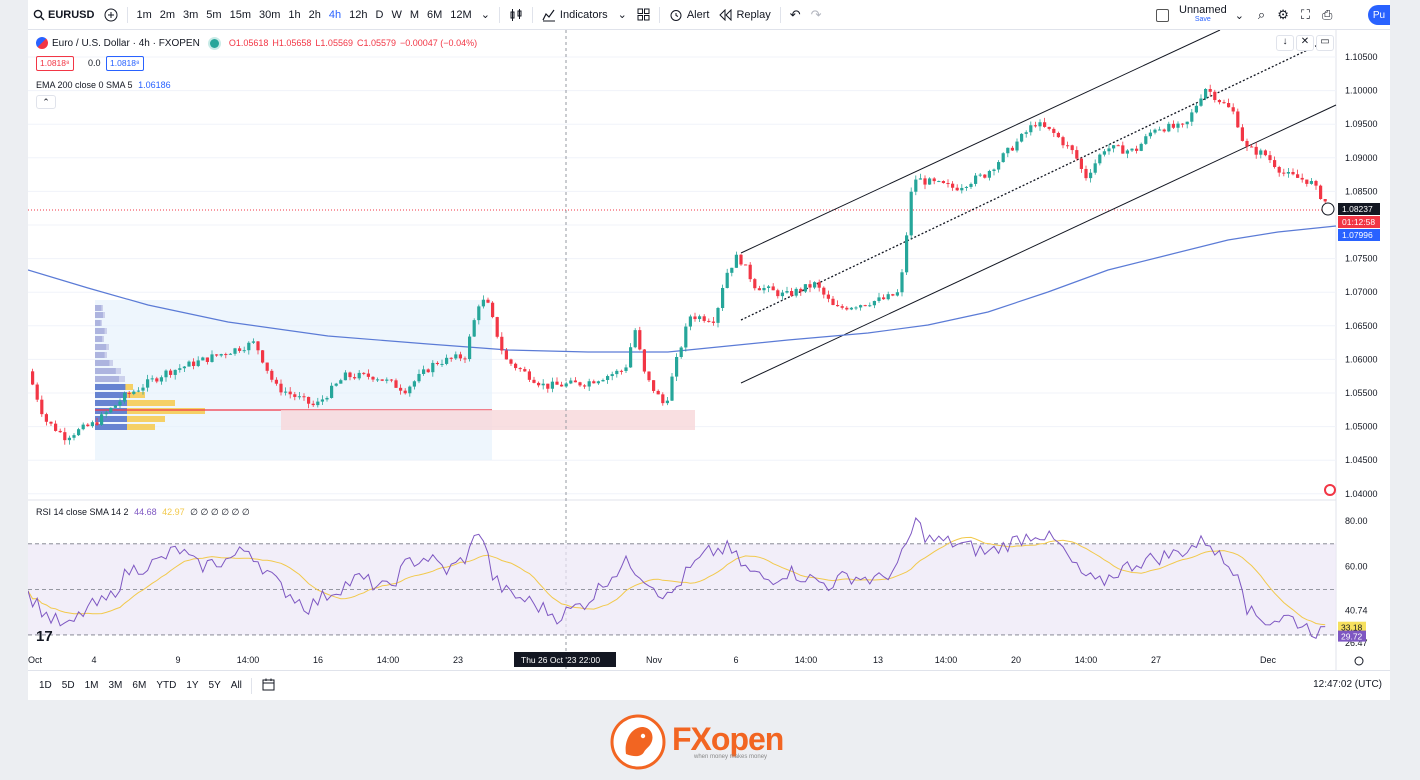 Image resolution: width=1420 pixels, height=780 pixels. What do you see at coordinates (251, 685) in the screenshot?
I see `divider` at bounding box center [251, 685].